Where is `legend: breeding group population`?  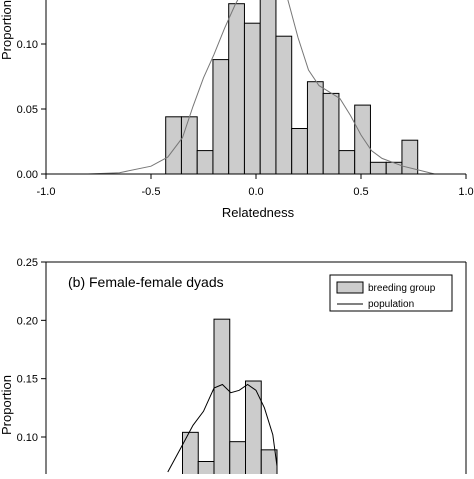
legend: breeding group population is located at coordinates (391, 293).